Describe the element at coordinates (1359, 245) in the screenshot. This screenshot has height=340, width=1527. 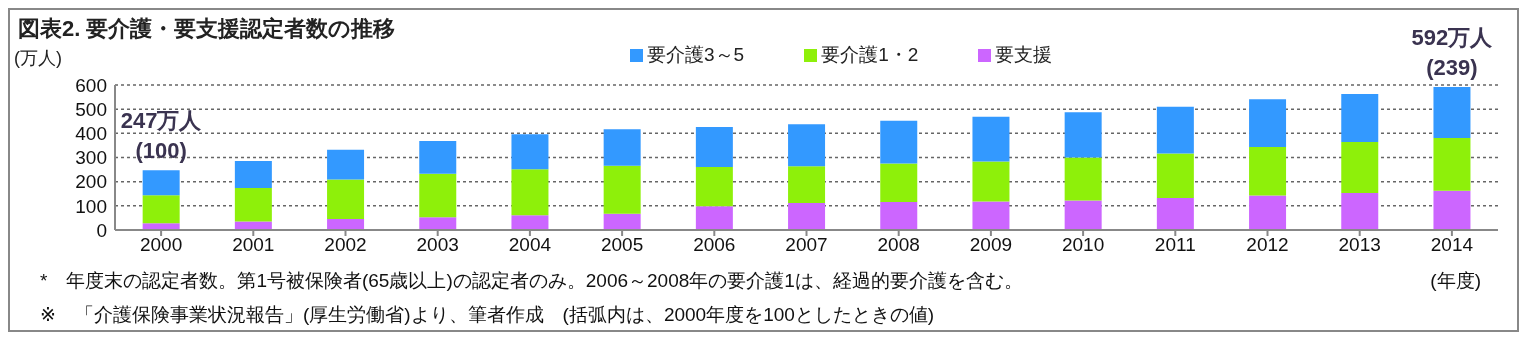
I see `x-tick-label: 2013` at that location.